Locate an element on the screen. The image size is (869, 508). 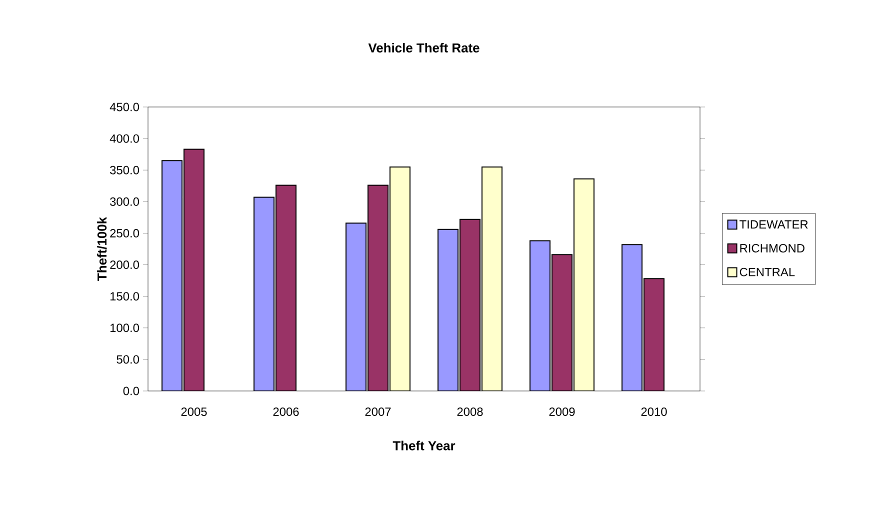
y-tick-label: 250.0 is located at coordinates (125, 233).